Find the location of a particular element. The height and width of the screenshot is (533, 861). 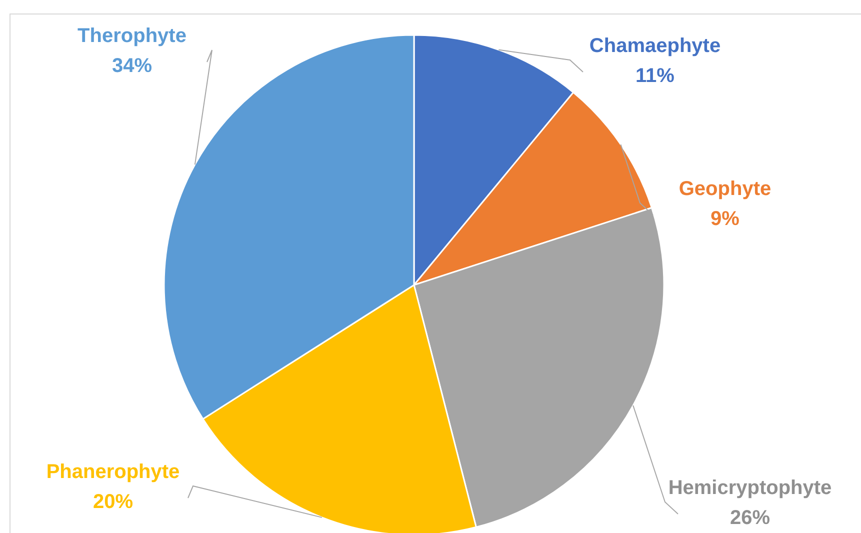

data-label: 20% is located at coordinates (113, 502).